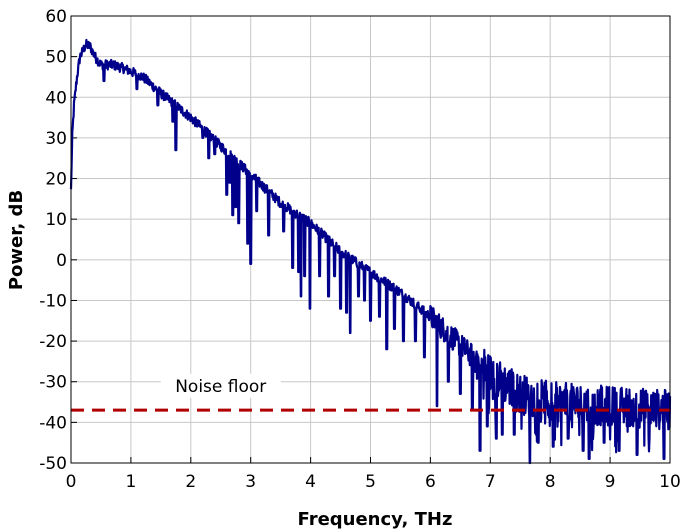  What do you see at coordinates (56, 98) in the screenshot?
I see `y-tick-label: 40` at bounding box center [56, 98].